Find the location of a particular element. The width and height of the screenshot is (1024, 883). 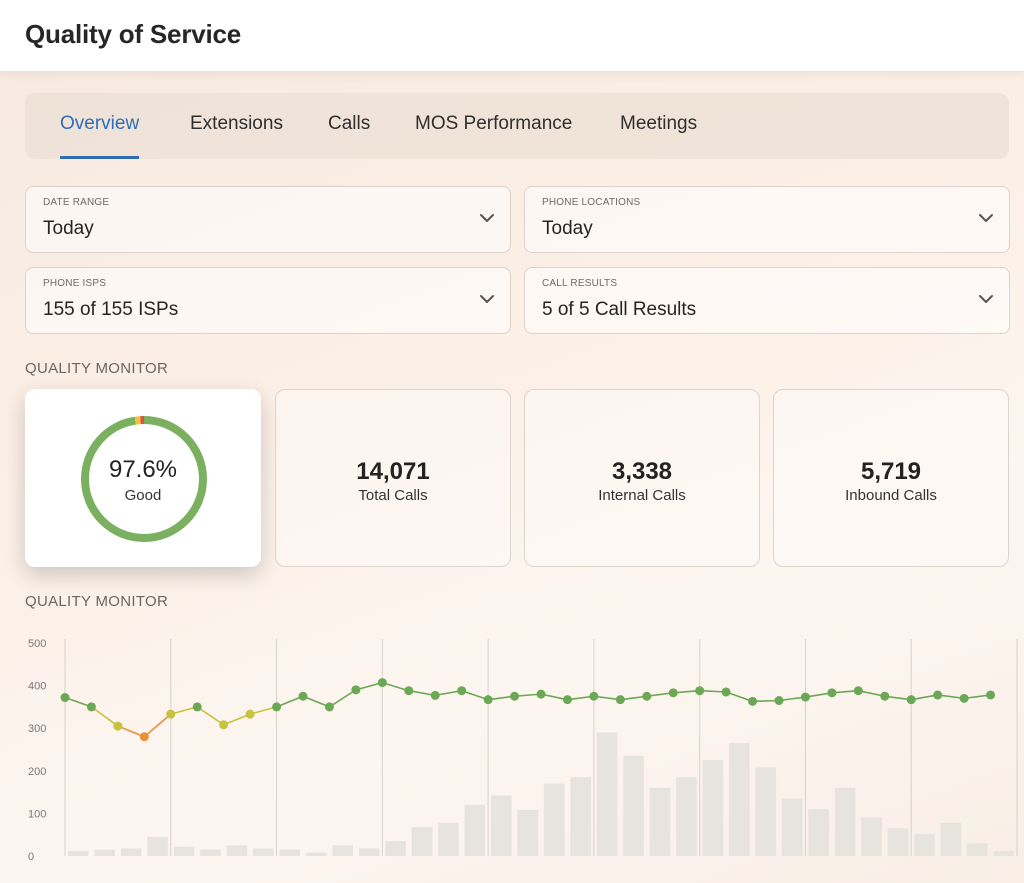

inbound-calls-card: 5,719 Inbound Calls is located at coordinates (891, 478).